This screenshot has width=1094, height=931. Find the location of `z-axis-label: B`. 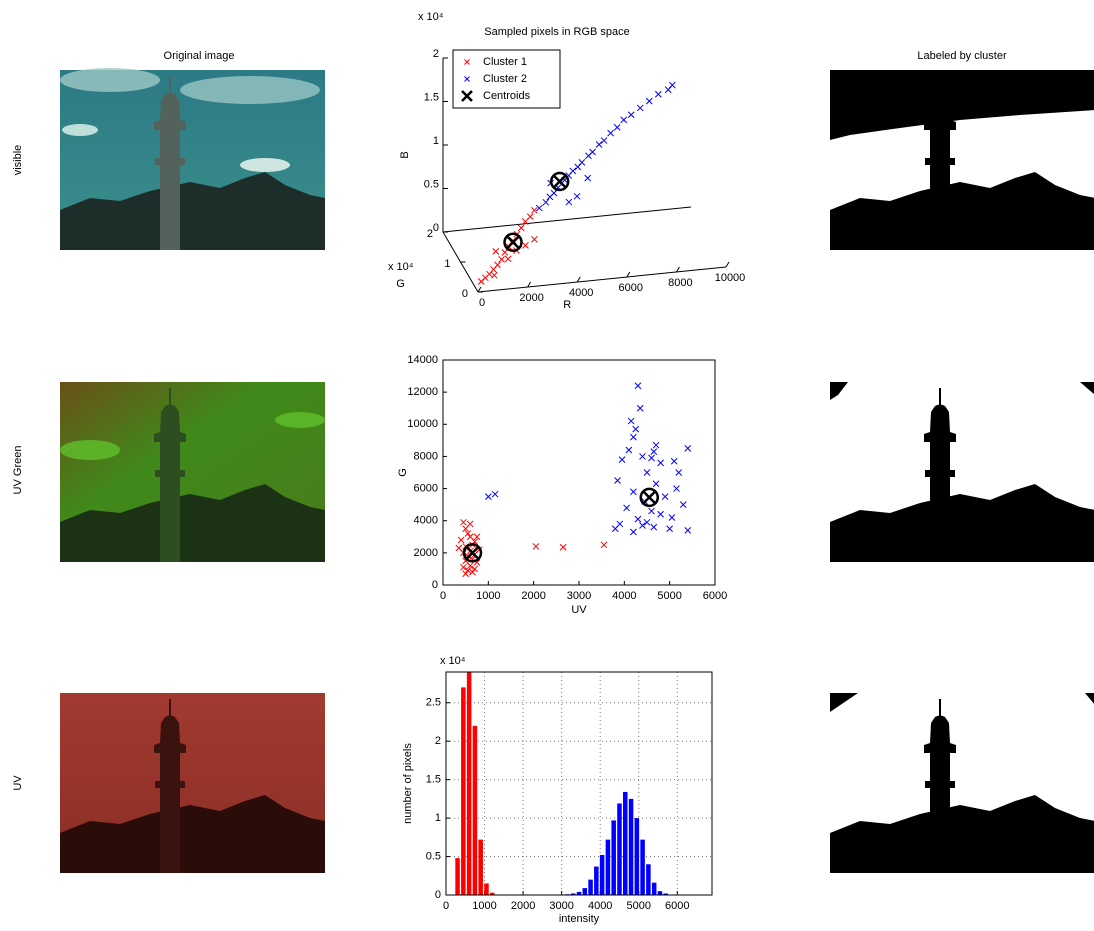

z-axis-label: B is located at coordinates (405, 154).